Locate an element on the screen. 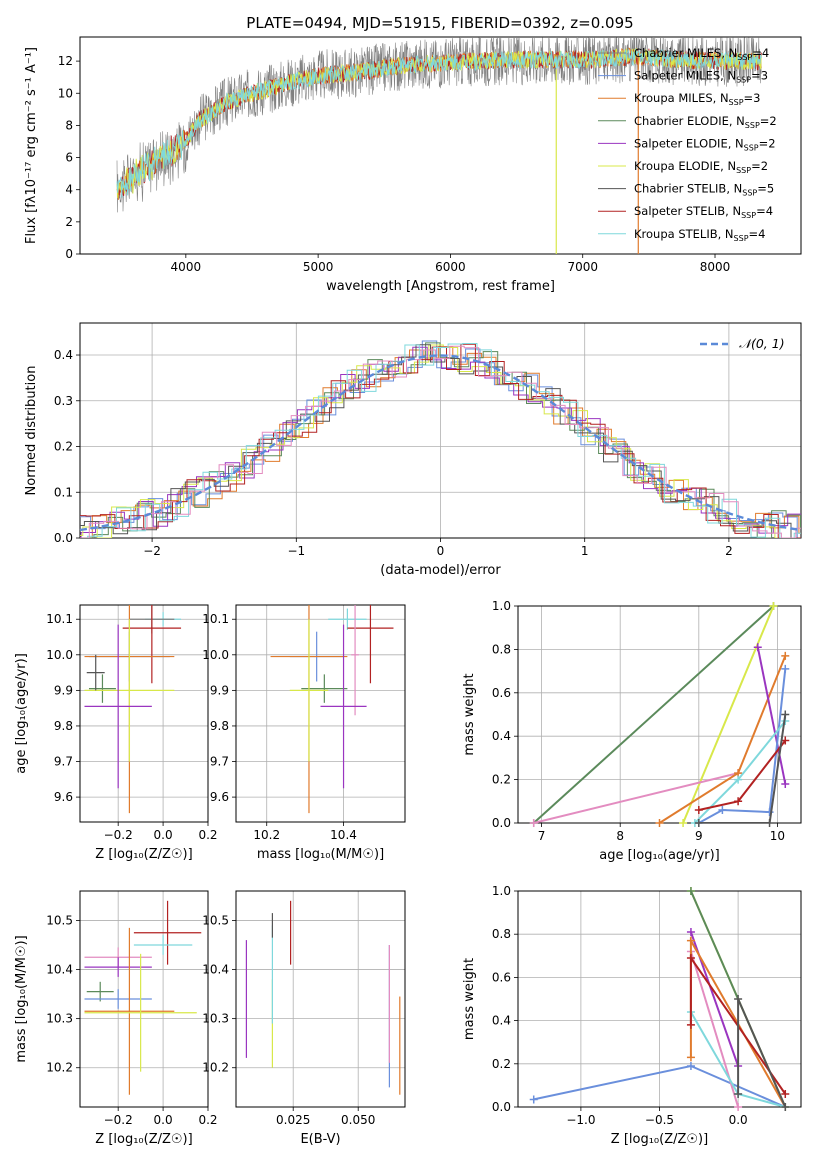 Image resolution: width=819 pixels, height=1170 pixels. legend-text: Salpeter MILES, N is located at coordinates (685, 76).